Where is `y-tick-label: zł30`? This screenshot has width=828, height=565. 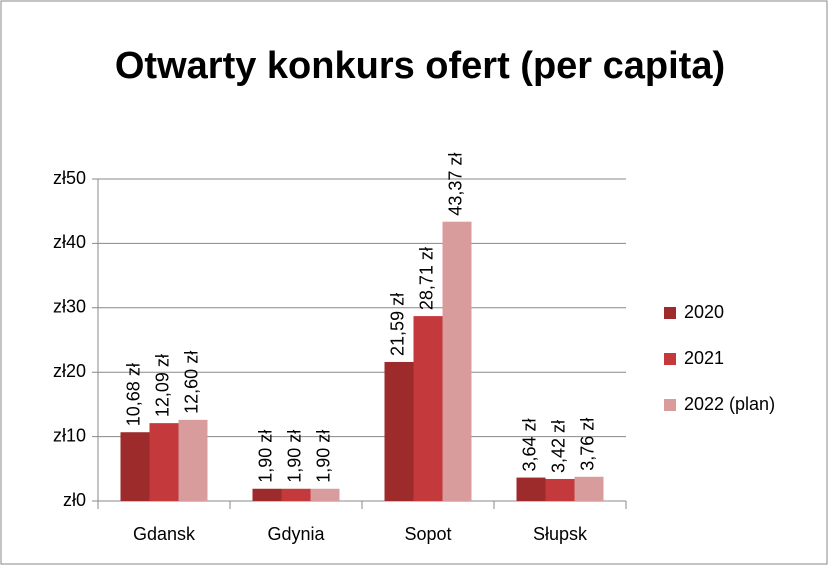 y-tick-label: zł30 is located at coordinates (69, 307).